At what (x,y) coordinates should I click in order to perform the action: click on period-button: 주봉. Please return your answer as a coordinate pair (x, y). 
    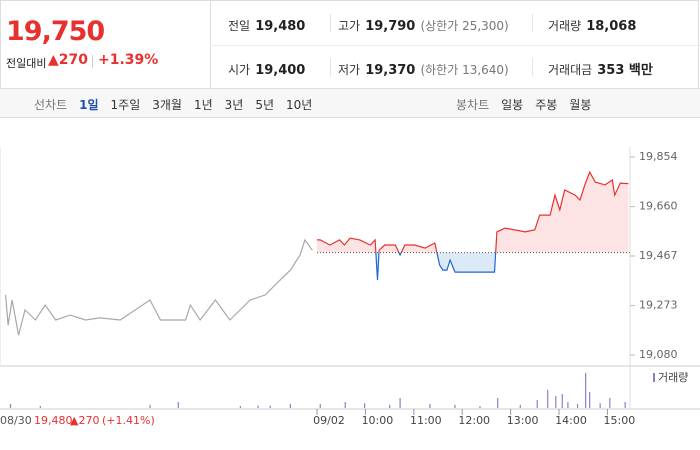
    Looking at the image, I should click on (546, 105).